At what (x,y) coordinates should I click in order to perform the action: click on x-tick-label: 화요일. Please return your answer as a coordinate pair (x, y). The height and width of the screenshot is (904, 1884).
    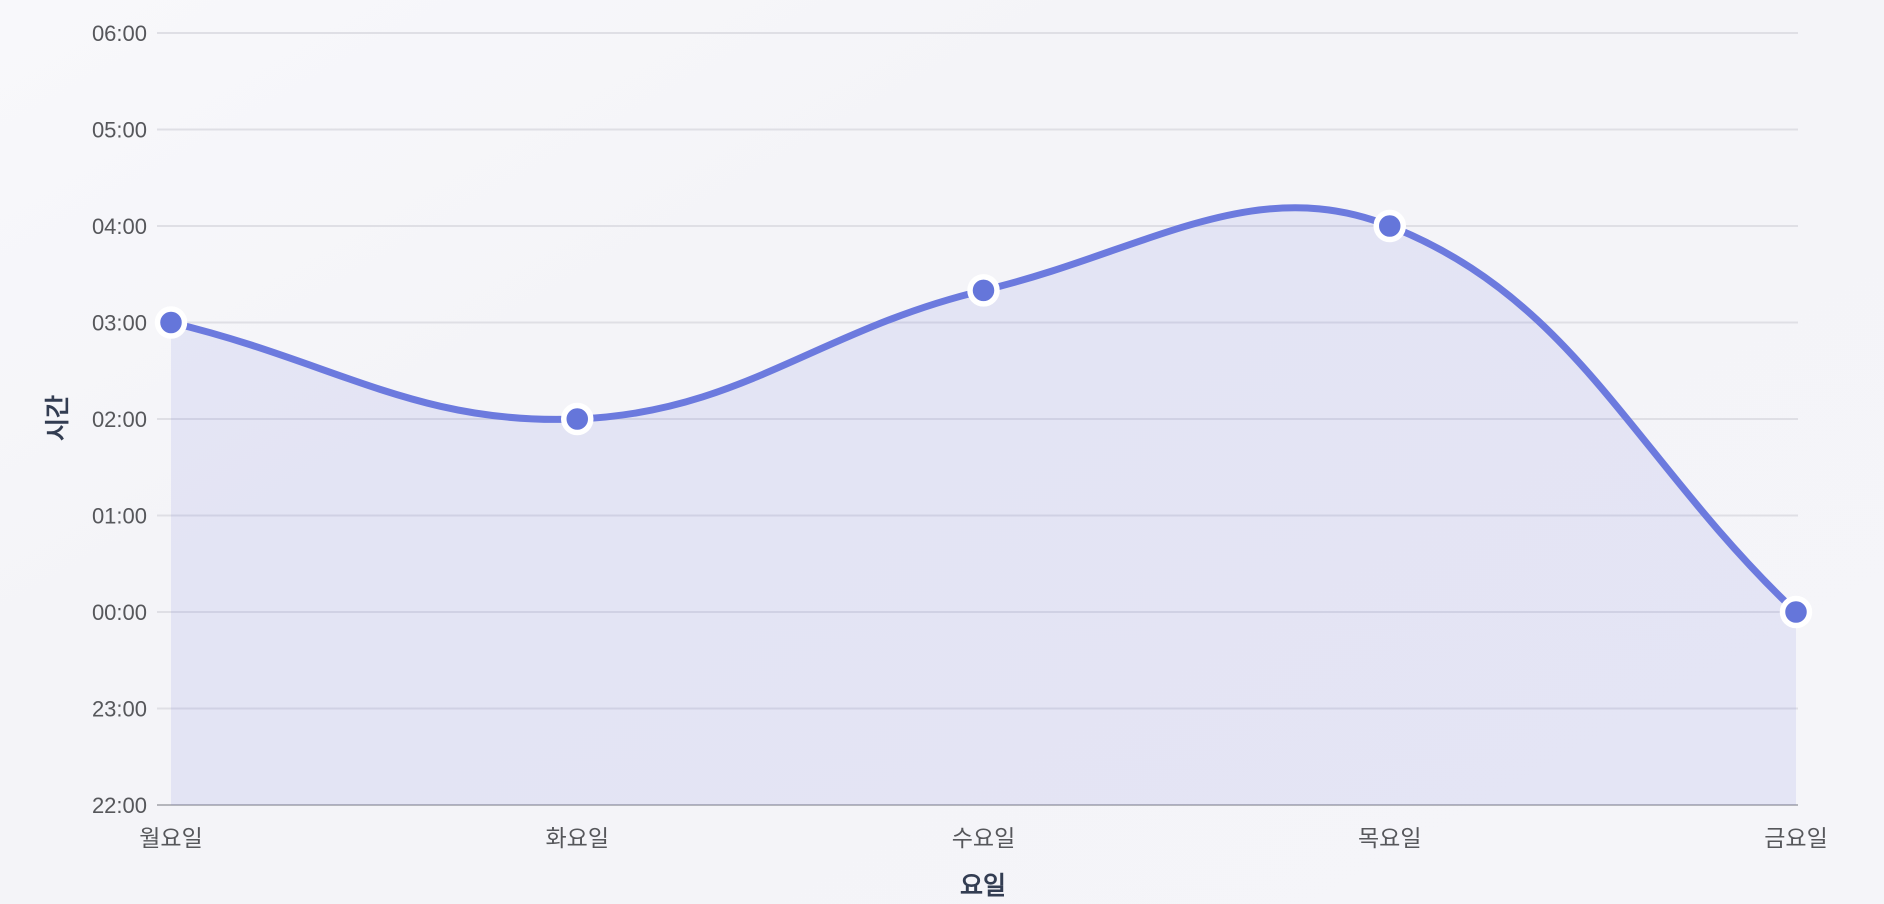
    Looking at the image, I should click on (577, 838).